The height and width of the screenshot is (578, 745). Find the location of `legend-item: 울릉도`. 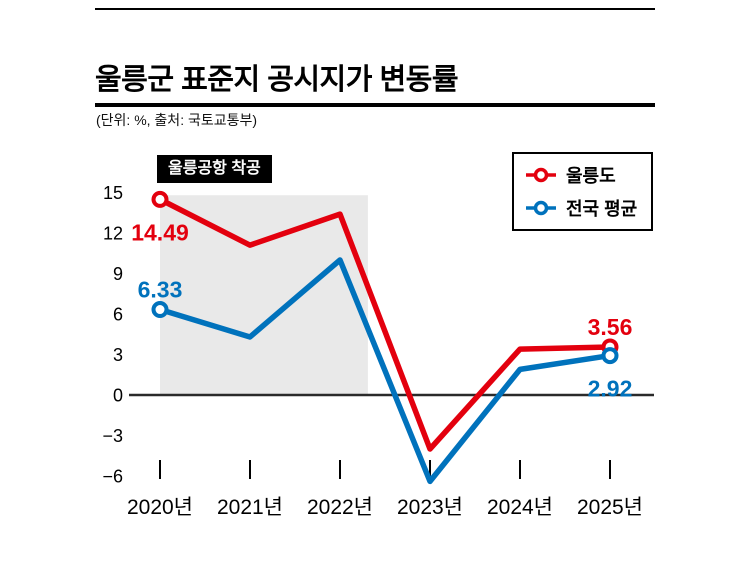

legend-item: 울릉도 is located at coordinates (580, 175).